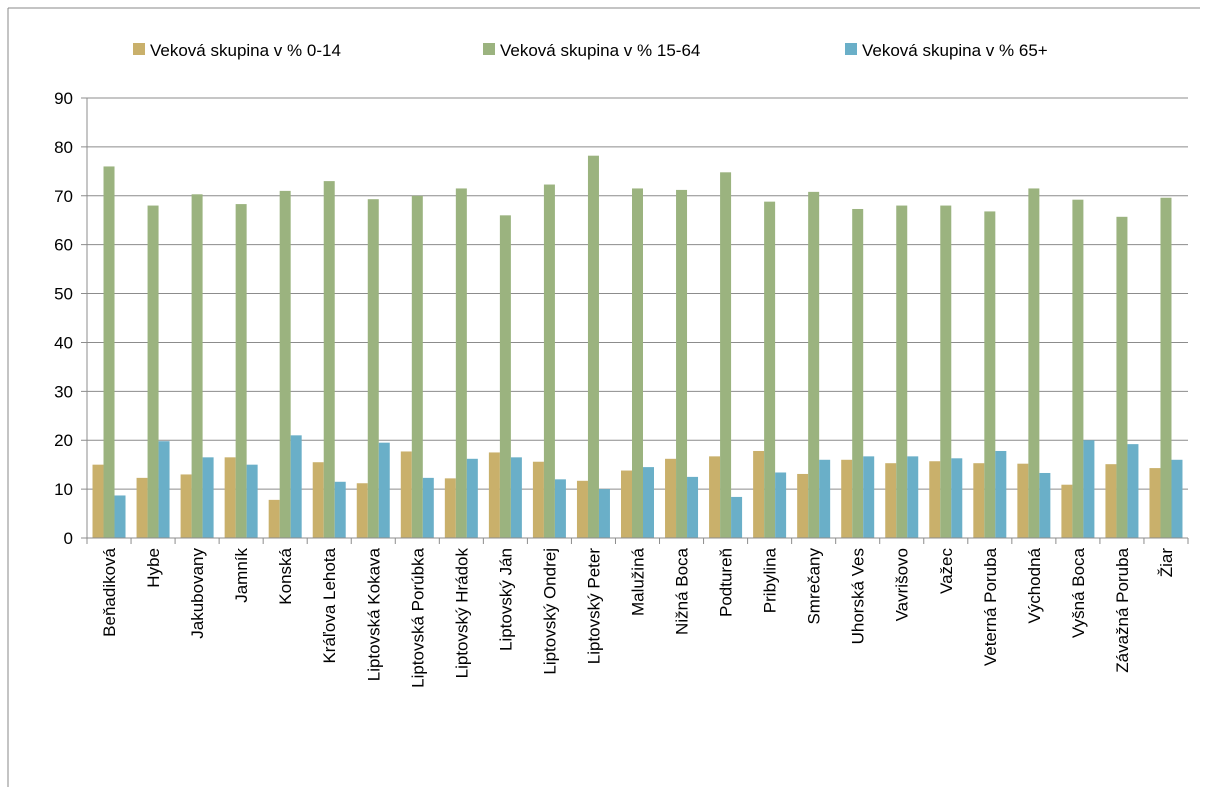  I want to click on x-tick-label: Hybe, so click(153, 568).